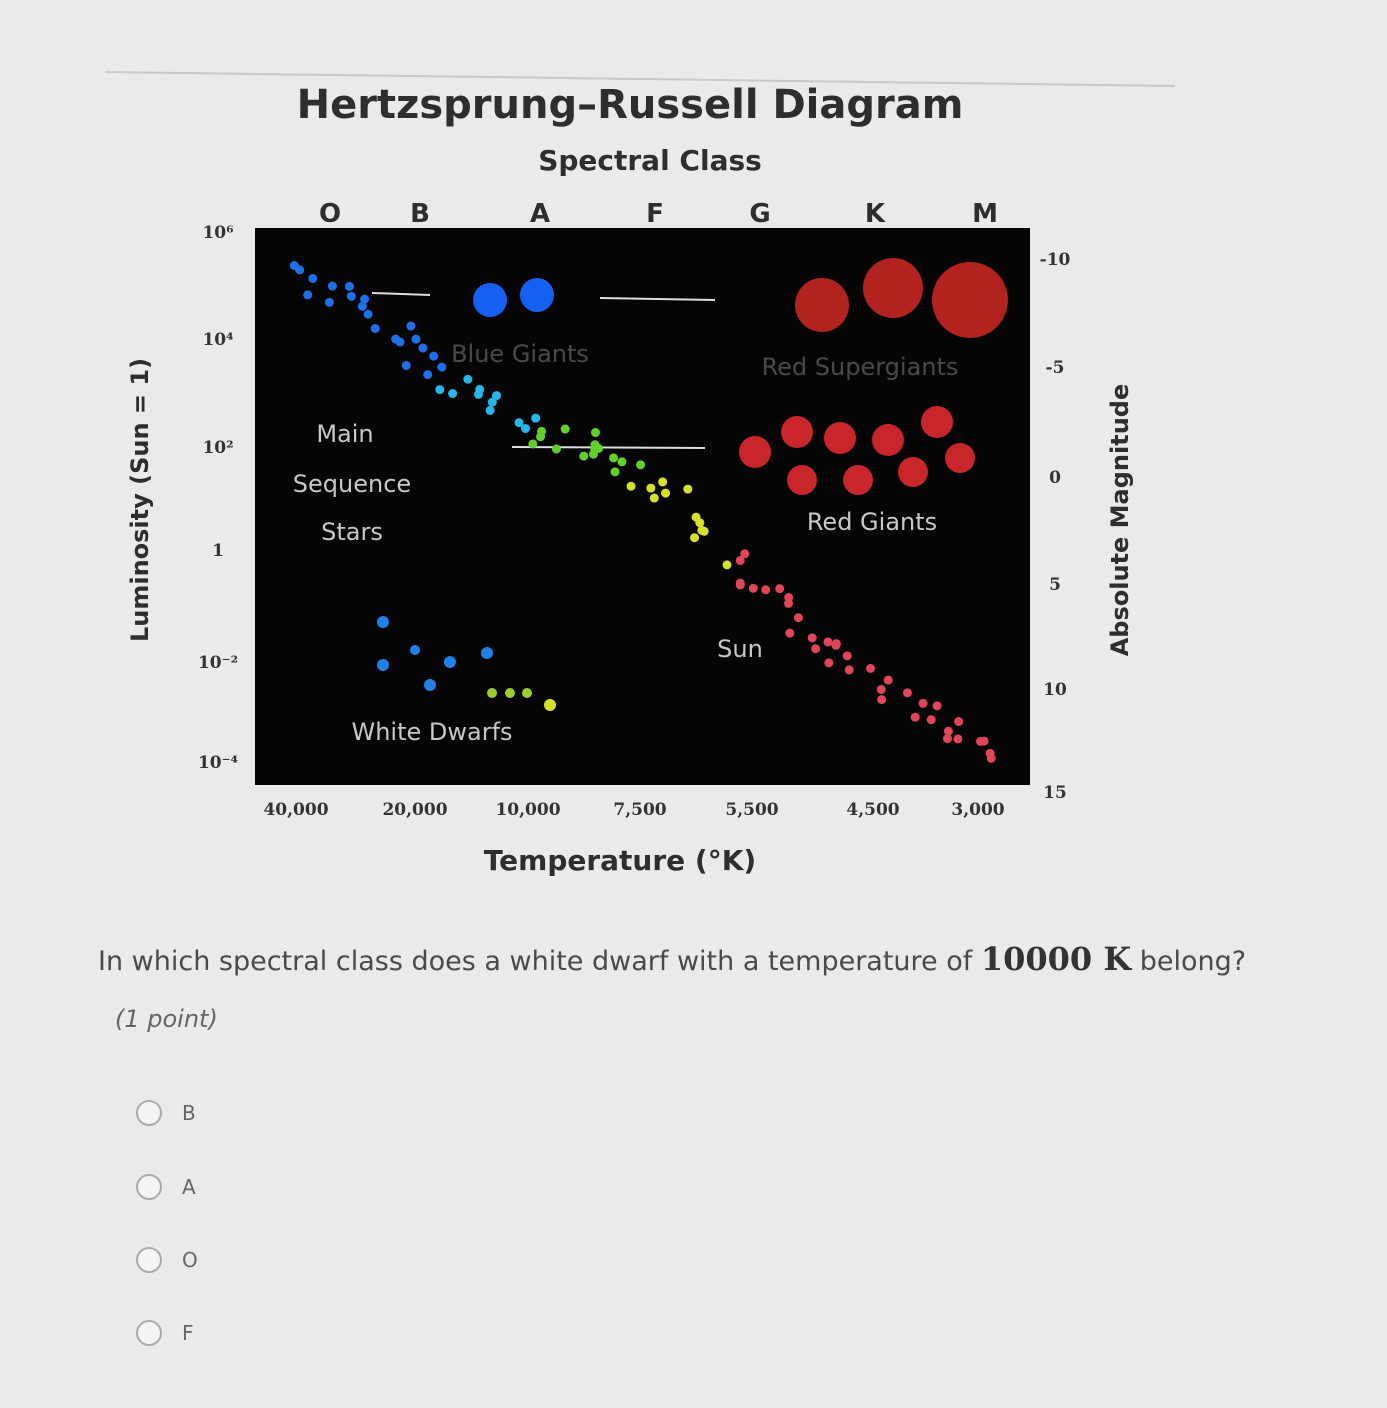 Image resolution: width=1387 pixels, height=1408 pixels. I want to click on spectral-class: K, so click(875, 214).